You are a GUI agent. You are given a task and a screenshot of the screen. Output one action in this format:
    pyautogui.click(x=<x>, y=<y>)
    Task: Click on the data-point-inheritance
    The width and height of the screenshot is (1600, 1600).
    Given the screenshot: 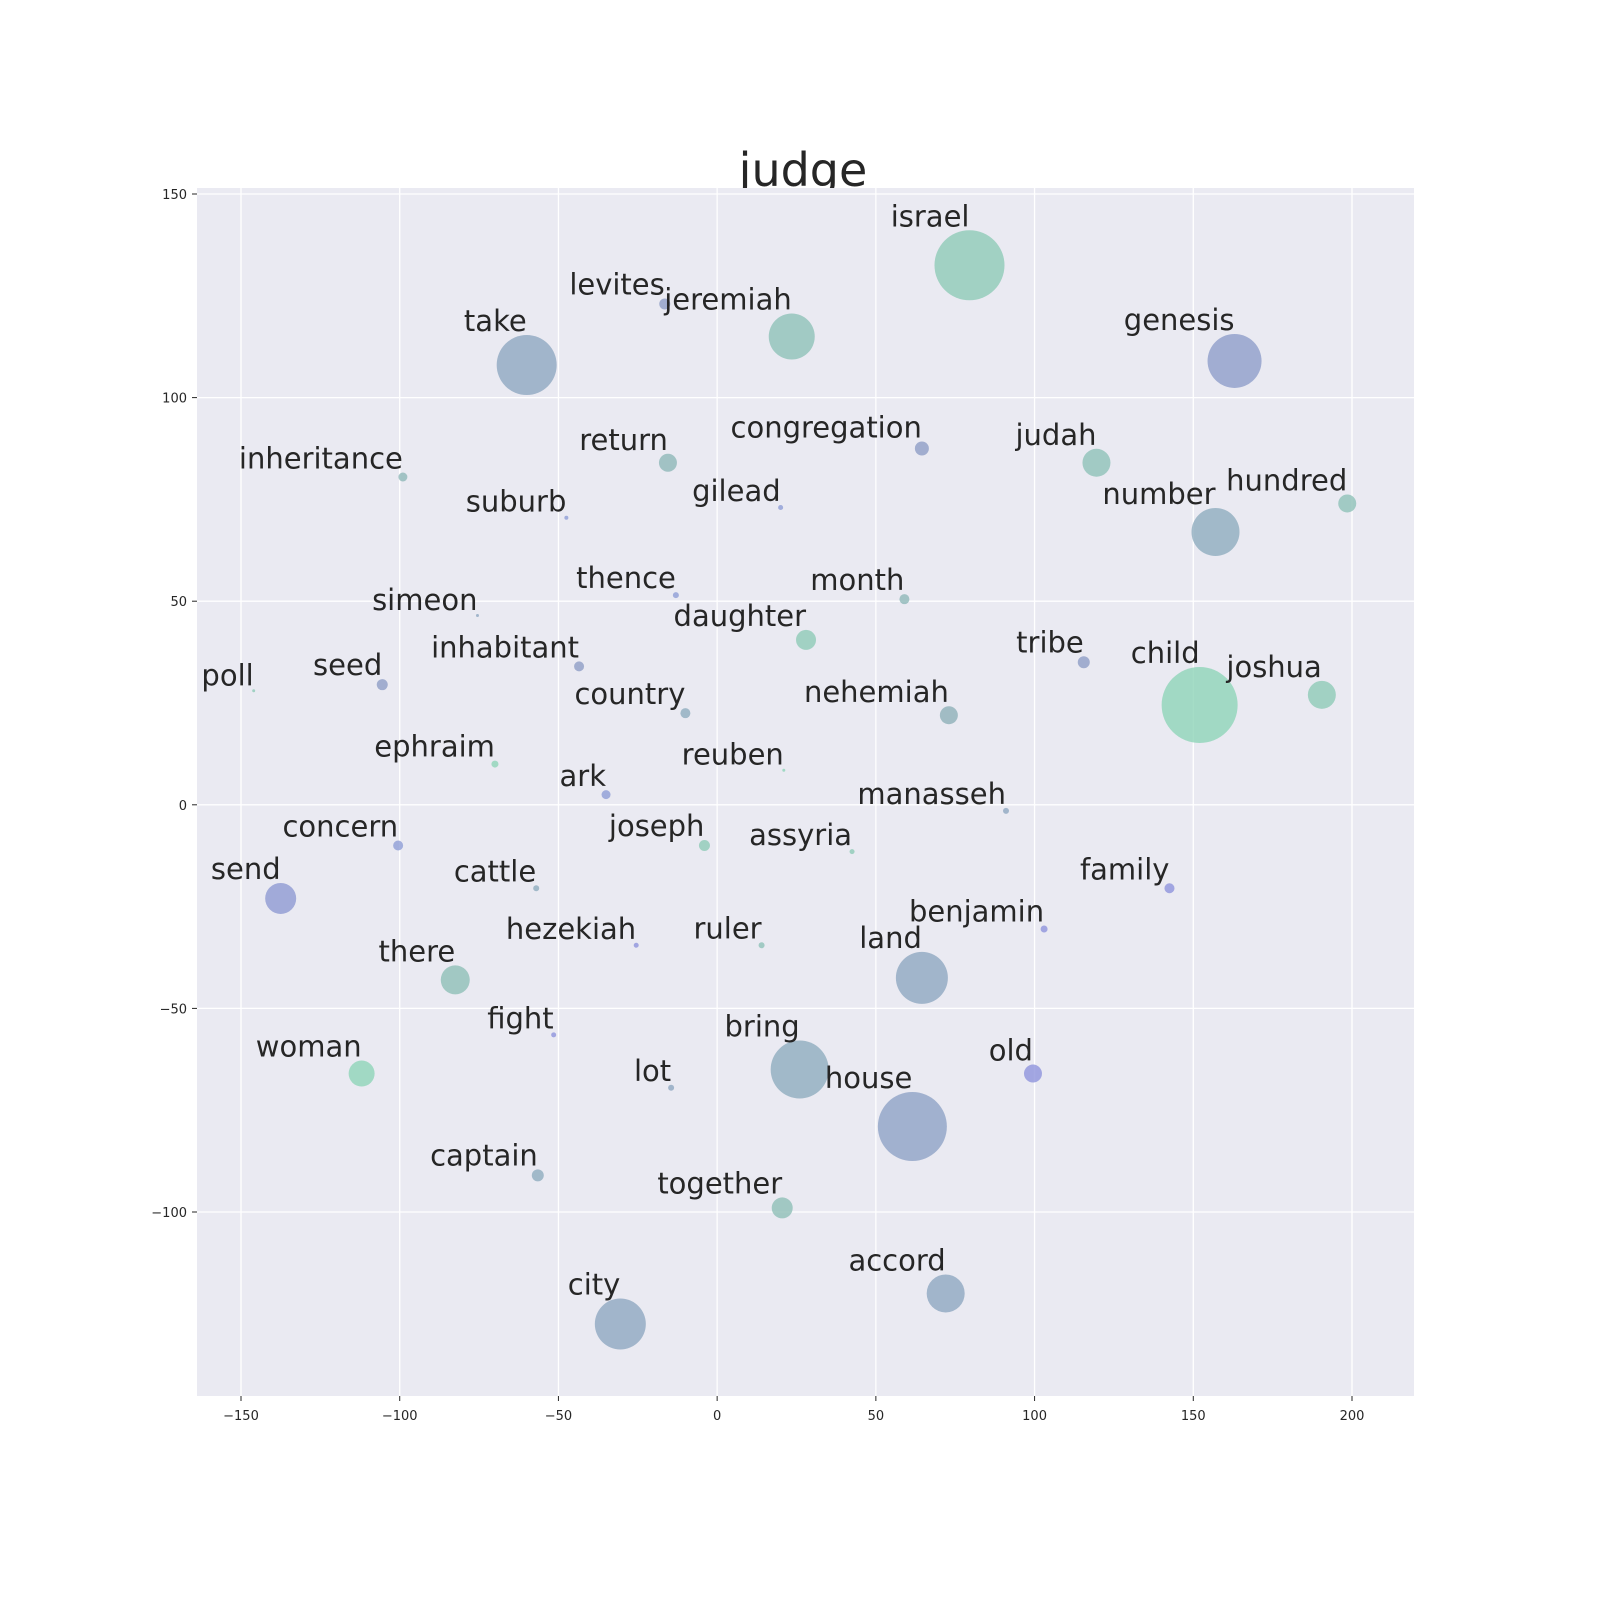 What is the action you would take?
    pyautogui.click(x=403, y=477)
    